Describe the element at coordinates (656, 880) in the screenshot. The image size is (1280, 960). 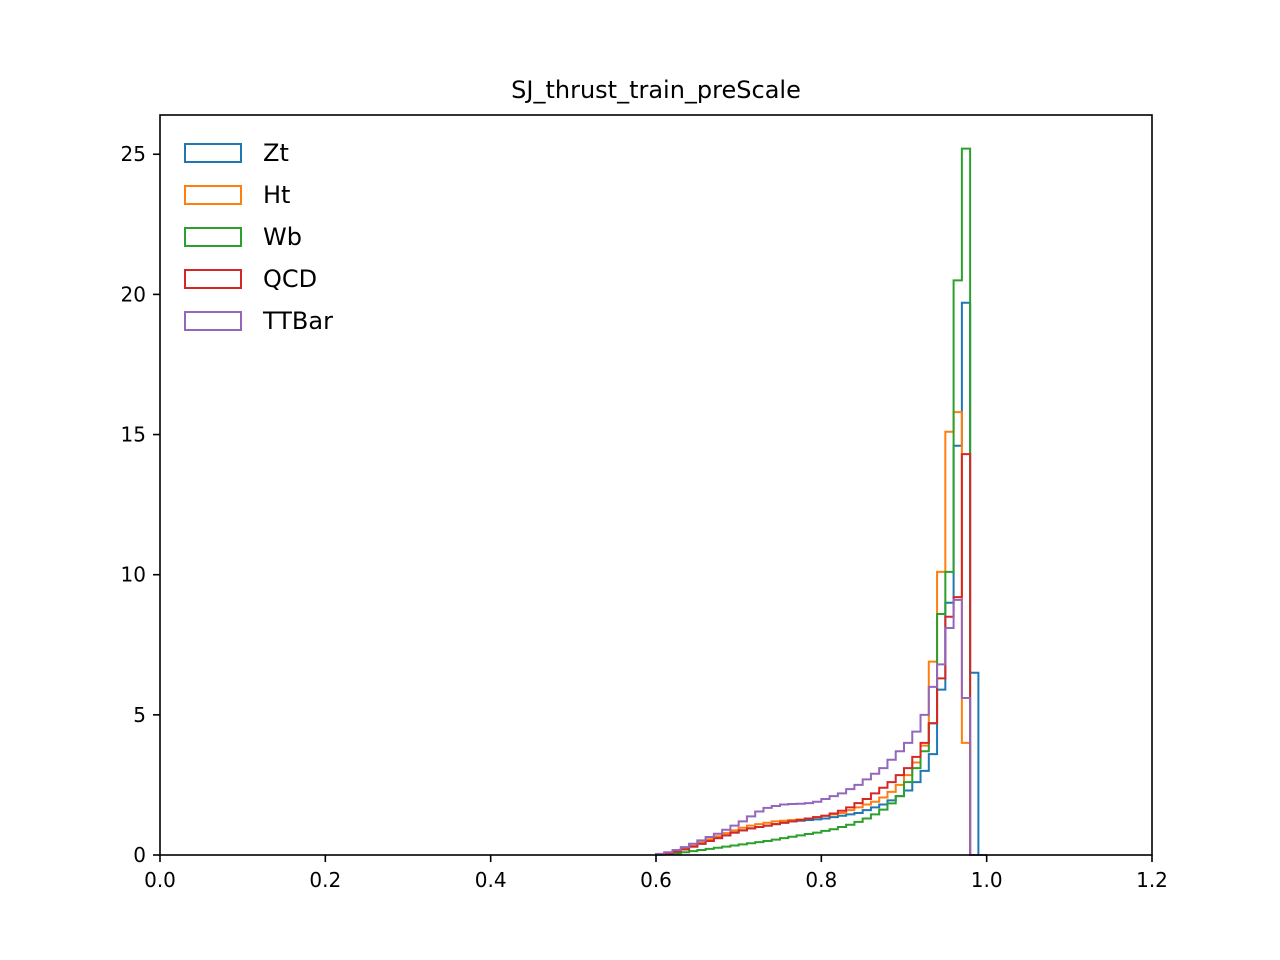
I see `x-tick-label: 0.6` at that location.